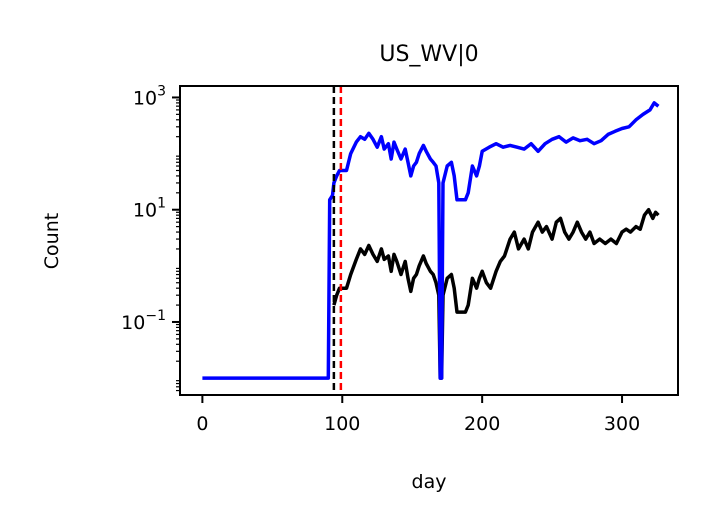  What do you see at coordinates (482, 424) in the screenshot?
I see `x-tick-label: 200` at bounding box center [482, 424].